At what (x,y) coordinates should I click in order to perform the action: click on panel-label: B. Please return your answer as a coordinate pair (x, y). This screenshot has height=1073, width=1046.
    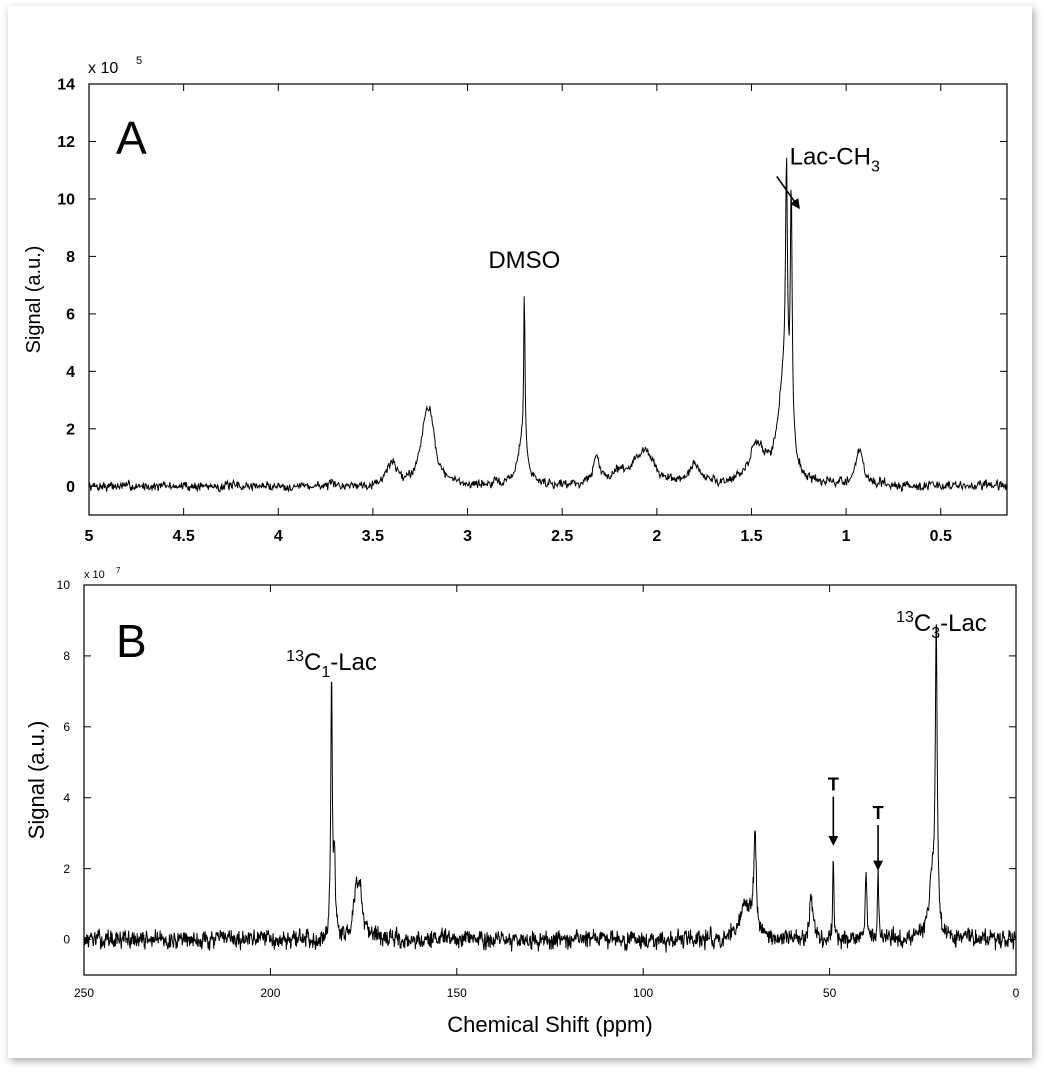
    Looking at the image, I should click on (131, 641).